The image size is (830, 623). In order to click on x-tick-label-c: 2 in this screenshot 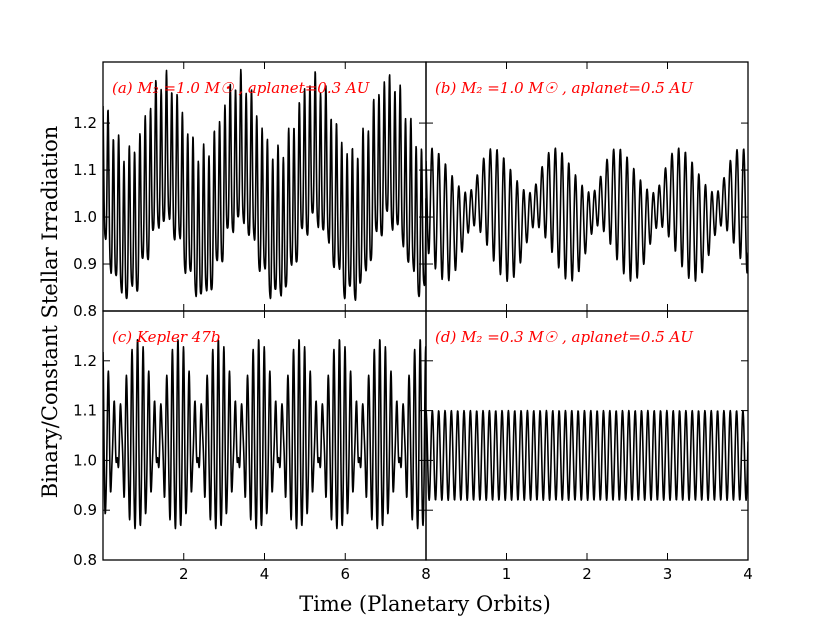, I will do `click(184, 574)`.